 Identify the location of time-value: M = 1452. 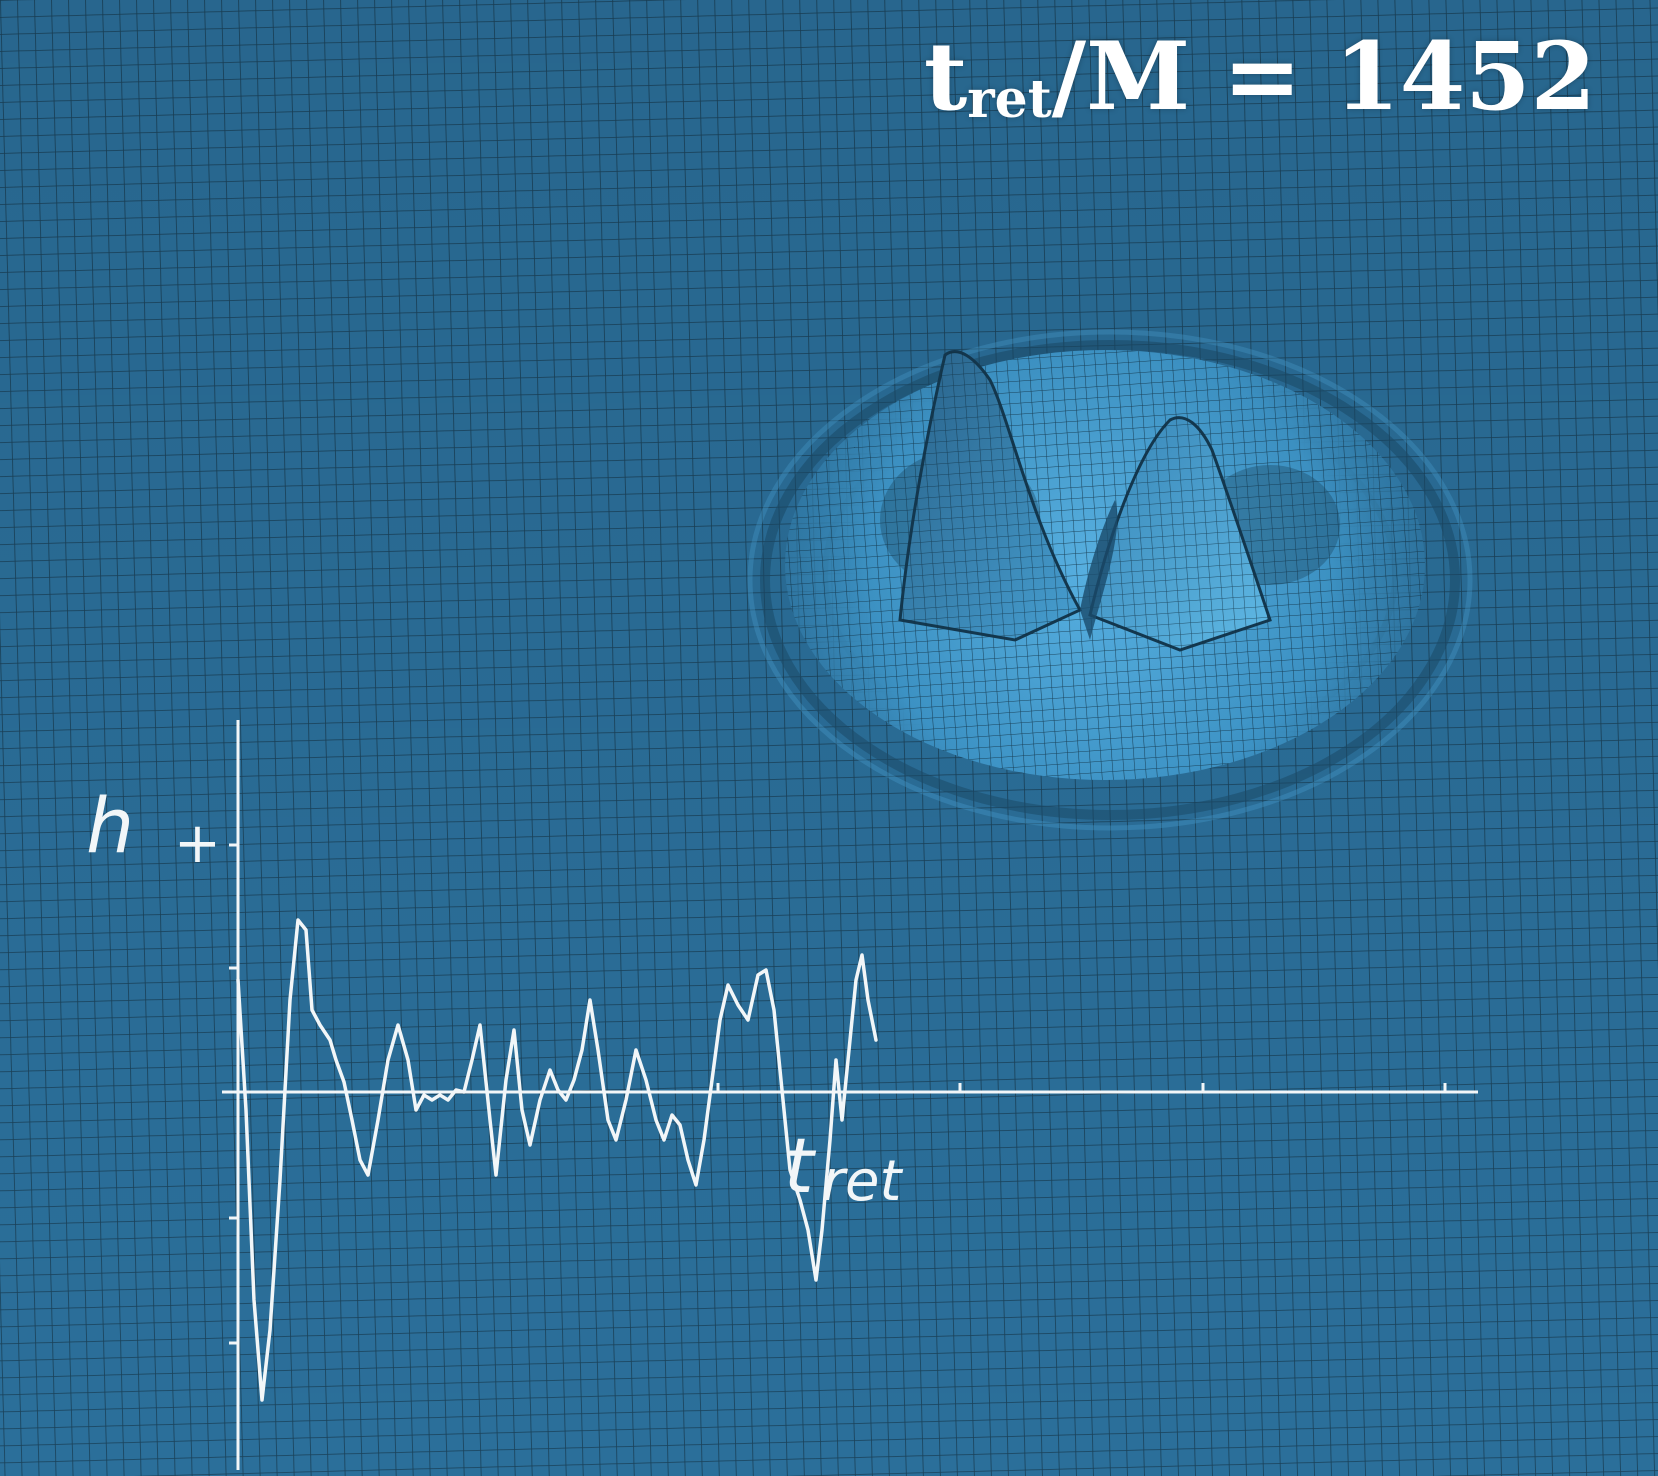
(1341, 77).